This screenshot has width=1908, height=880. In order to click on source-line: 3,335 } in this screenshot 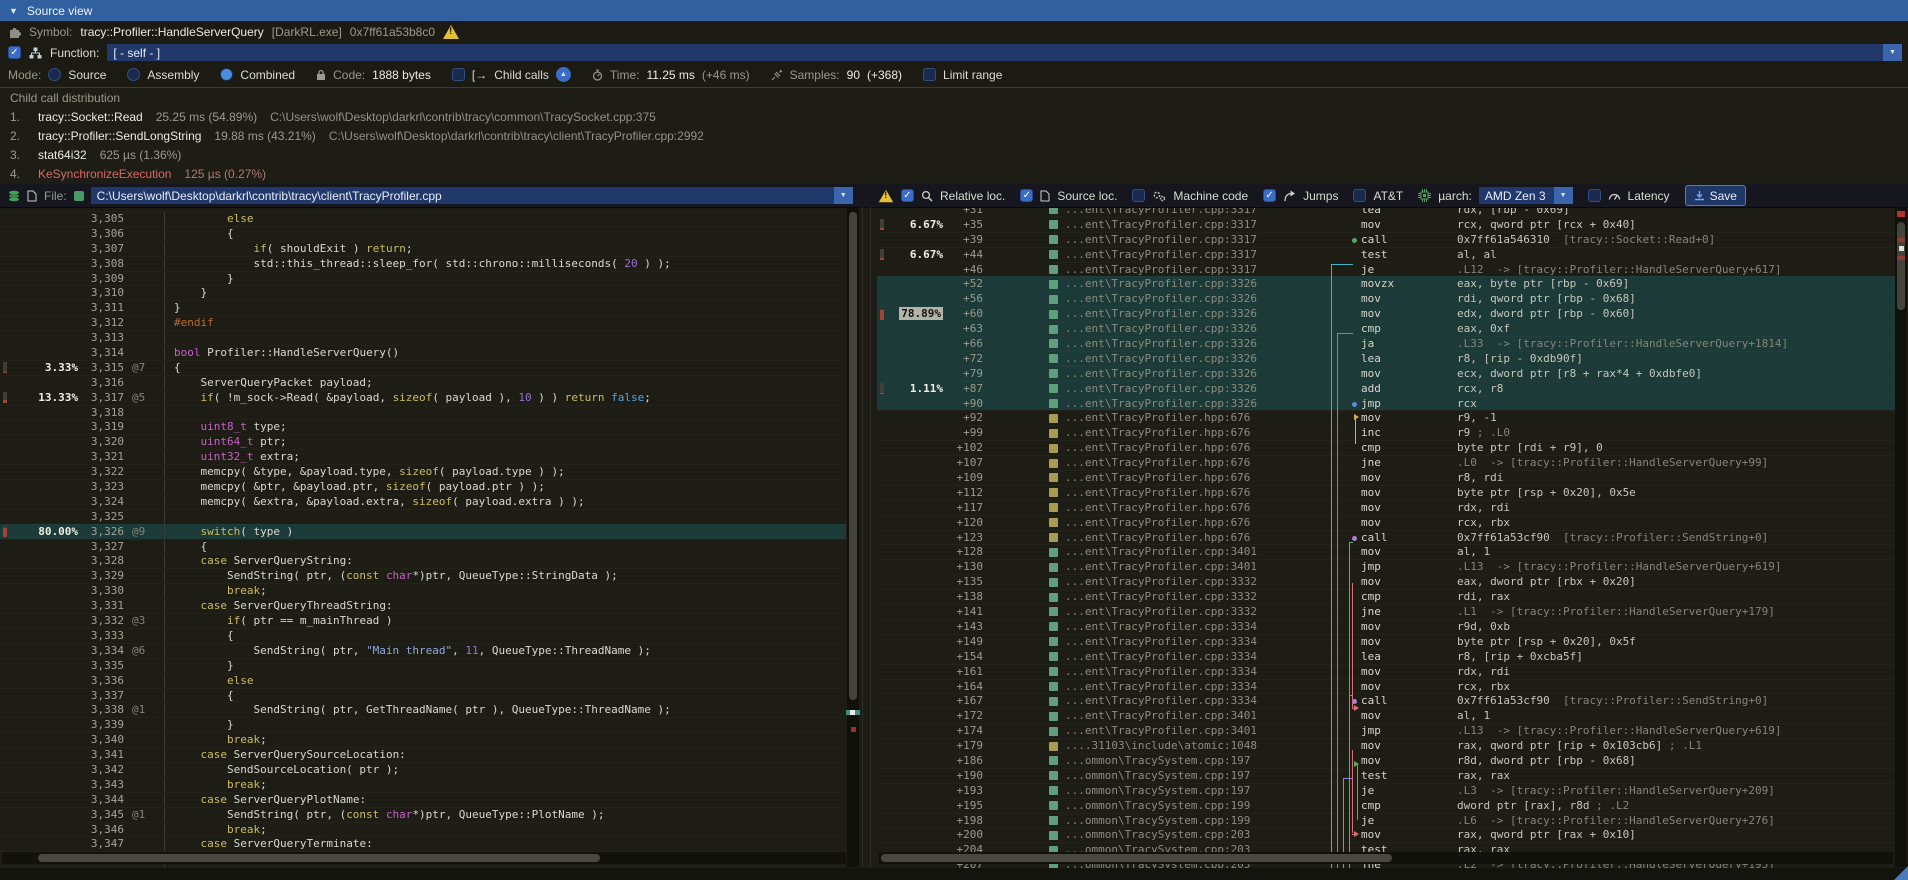, I will do `click(423, 665)`.